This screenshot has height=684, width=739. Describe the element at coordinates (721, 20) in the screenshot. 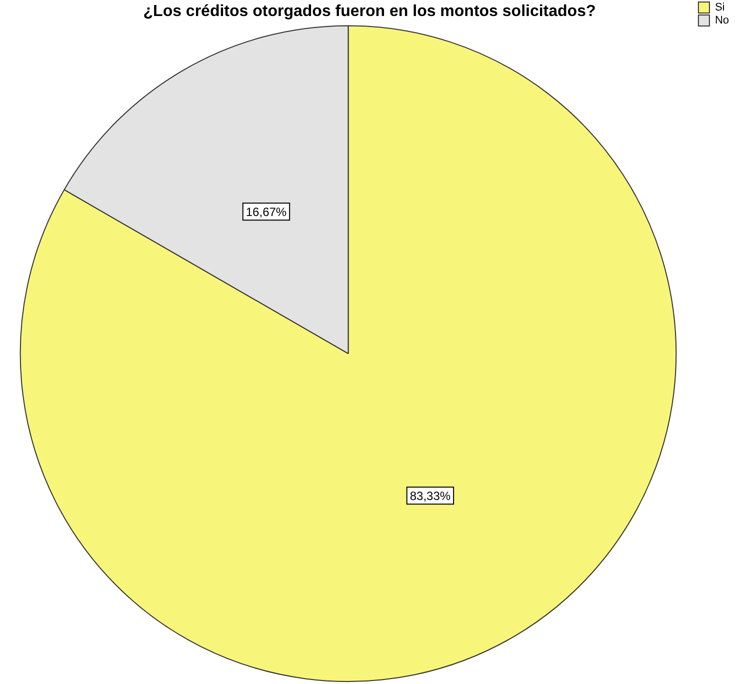

I see `legend-label: No` at that location.